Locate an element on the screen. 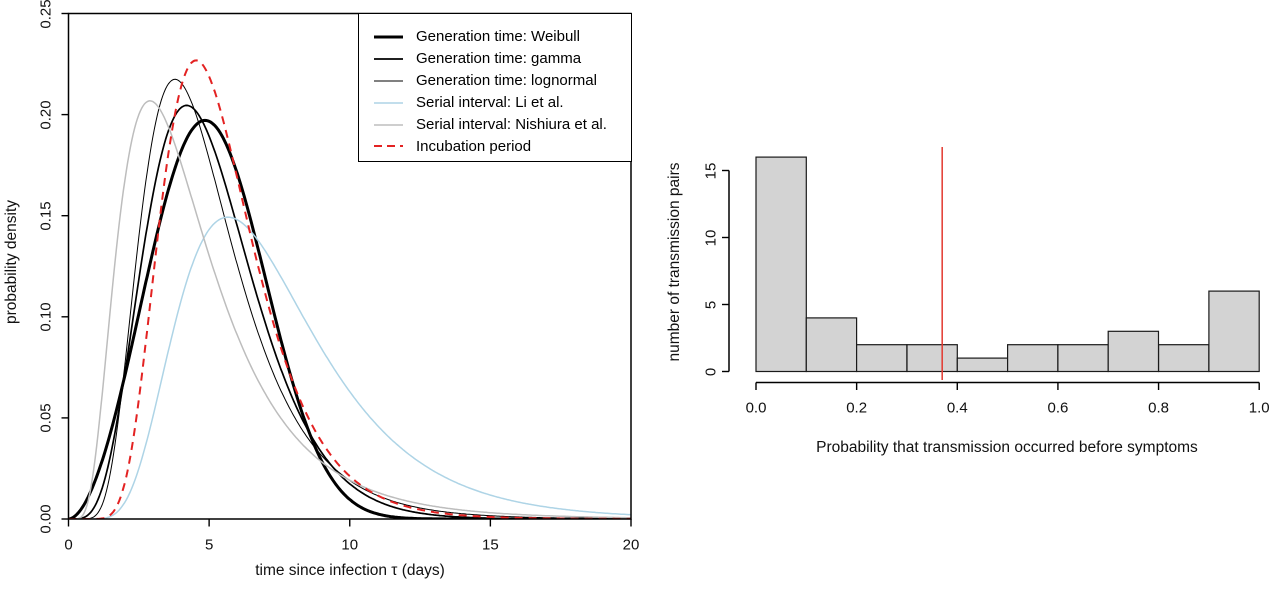 This screenshot has width=1280, height=590. legend-label: Generation time: lognormal is located at coordinates (506, 81).